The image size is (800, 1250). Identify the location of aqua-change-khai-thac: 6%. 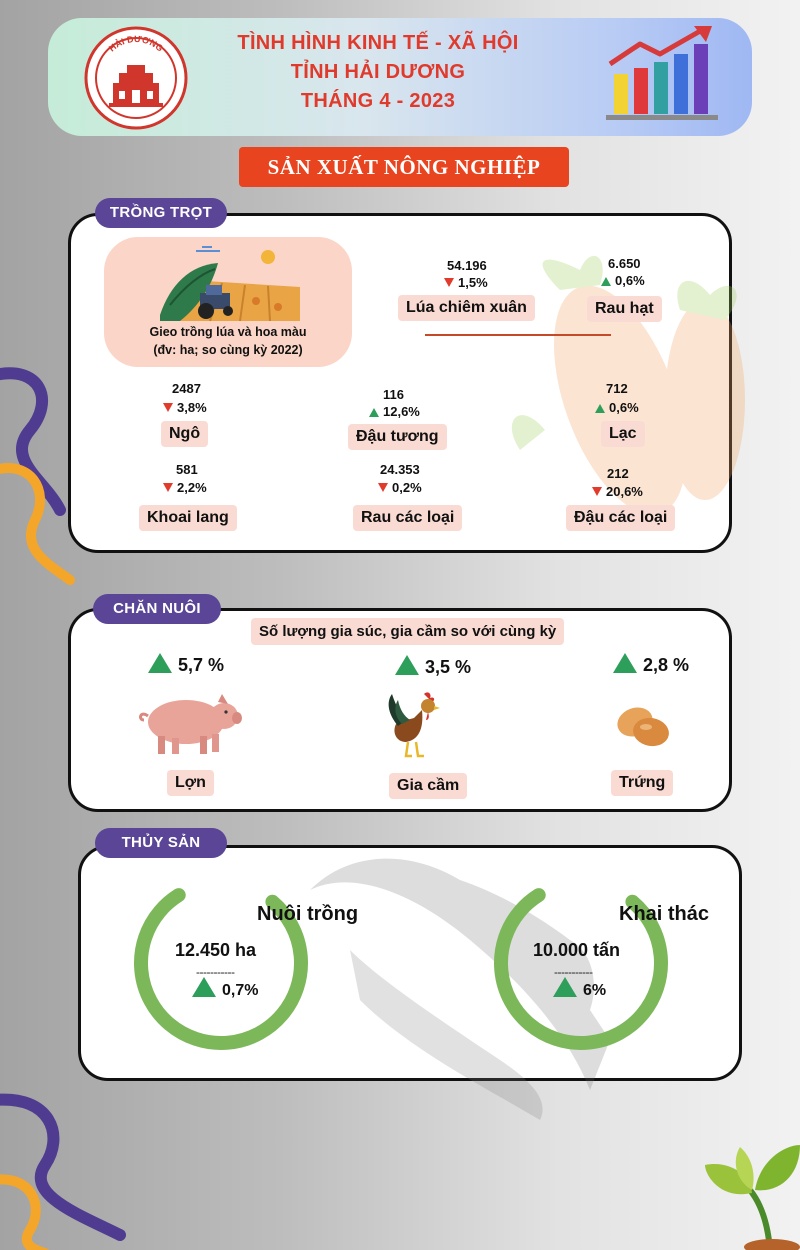
(579, 988).